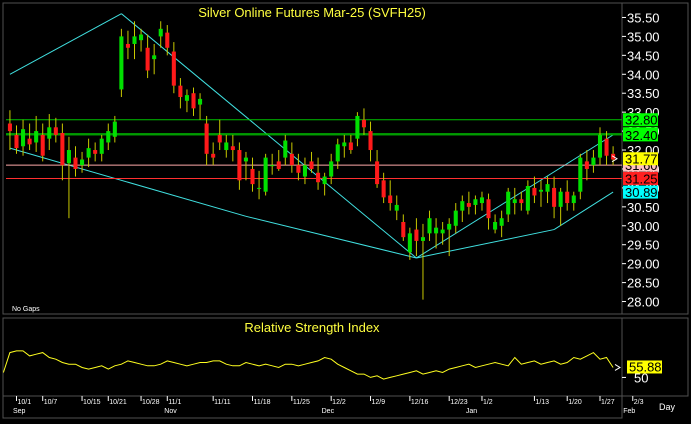 The image size is (691, 424). I want to click on no-gaps-note: No Gaps, so click(26, 309).